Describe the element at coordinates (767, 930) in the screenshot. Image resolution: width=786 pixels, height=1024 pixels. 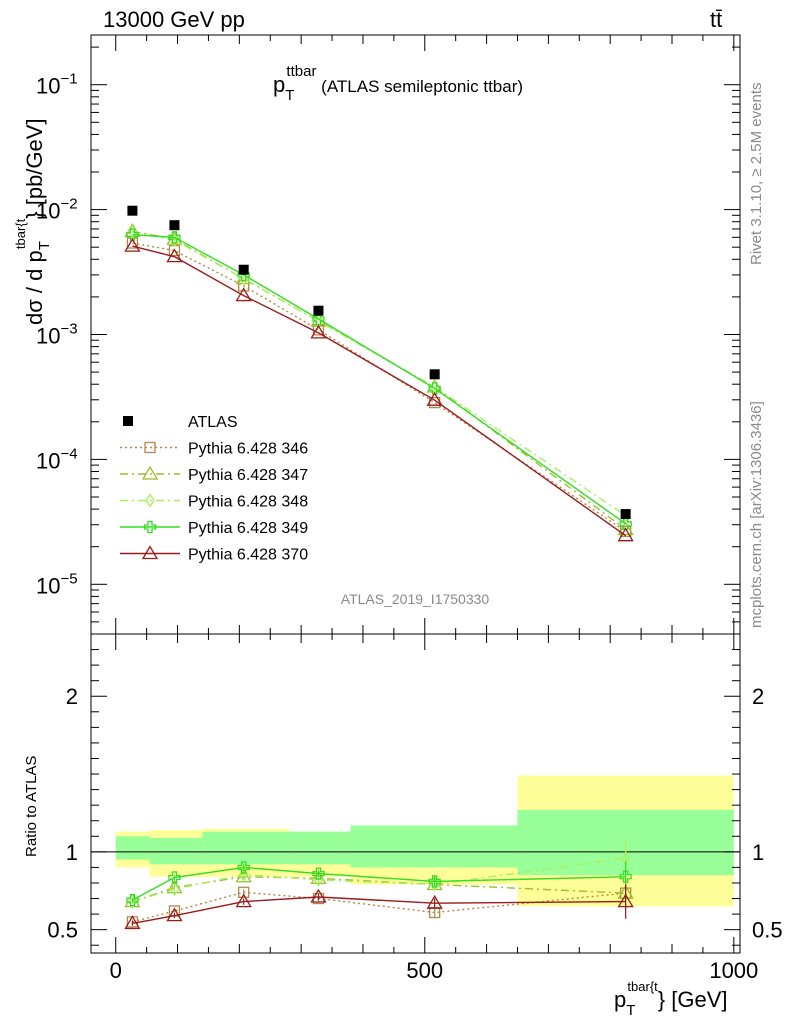
I see `ratio-y-tick-label-right: 0.5` at that location.